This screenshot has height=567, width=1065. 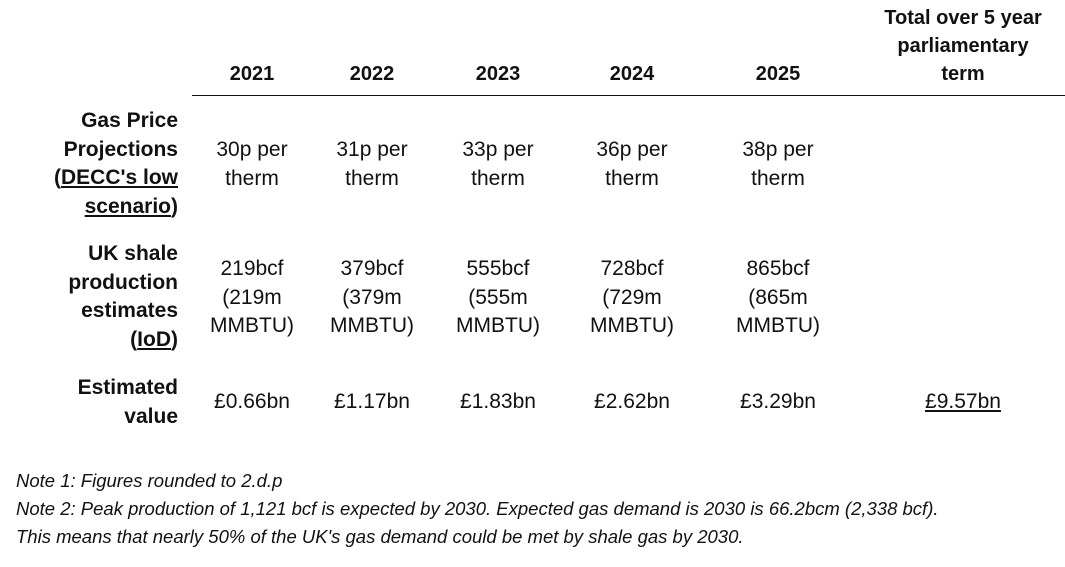 I want to click on cell-production-2025: 865bcf (865m MMBTU), so click(x=778, y=298).